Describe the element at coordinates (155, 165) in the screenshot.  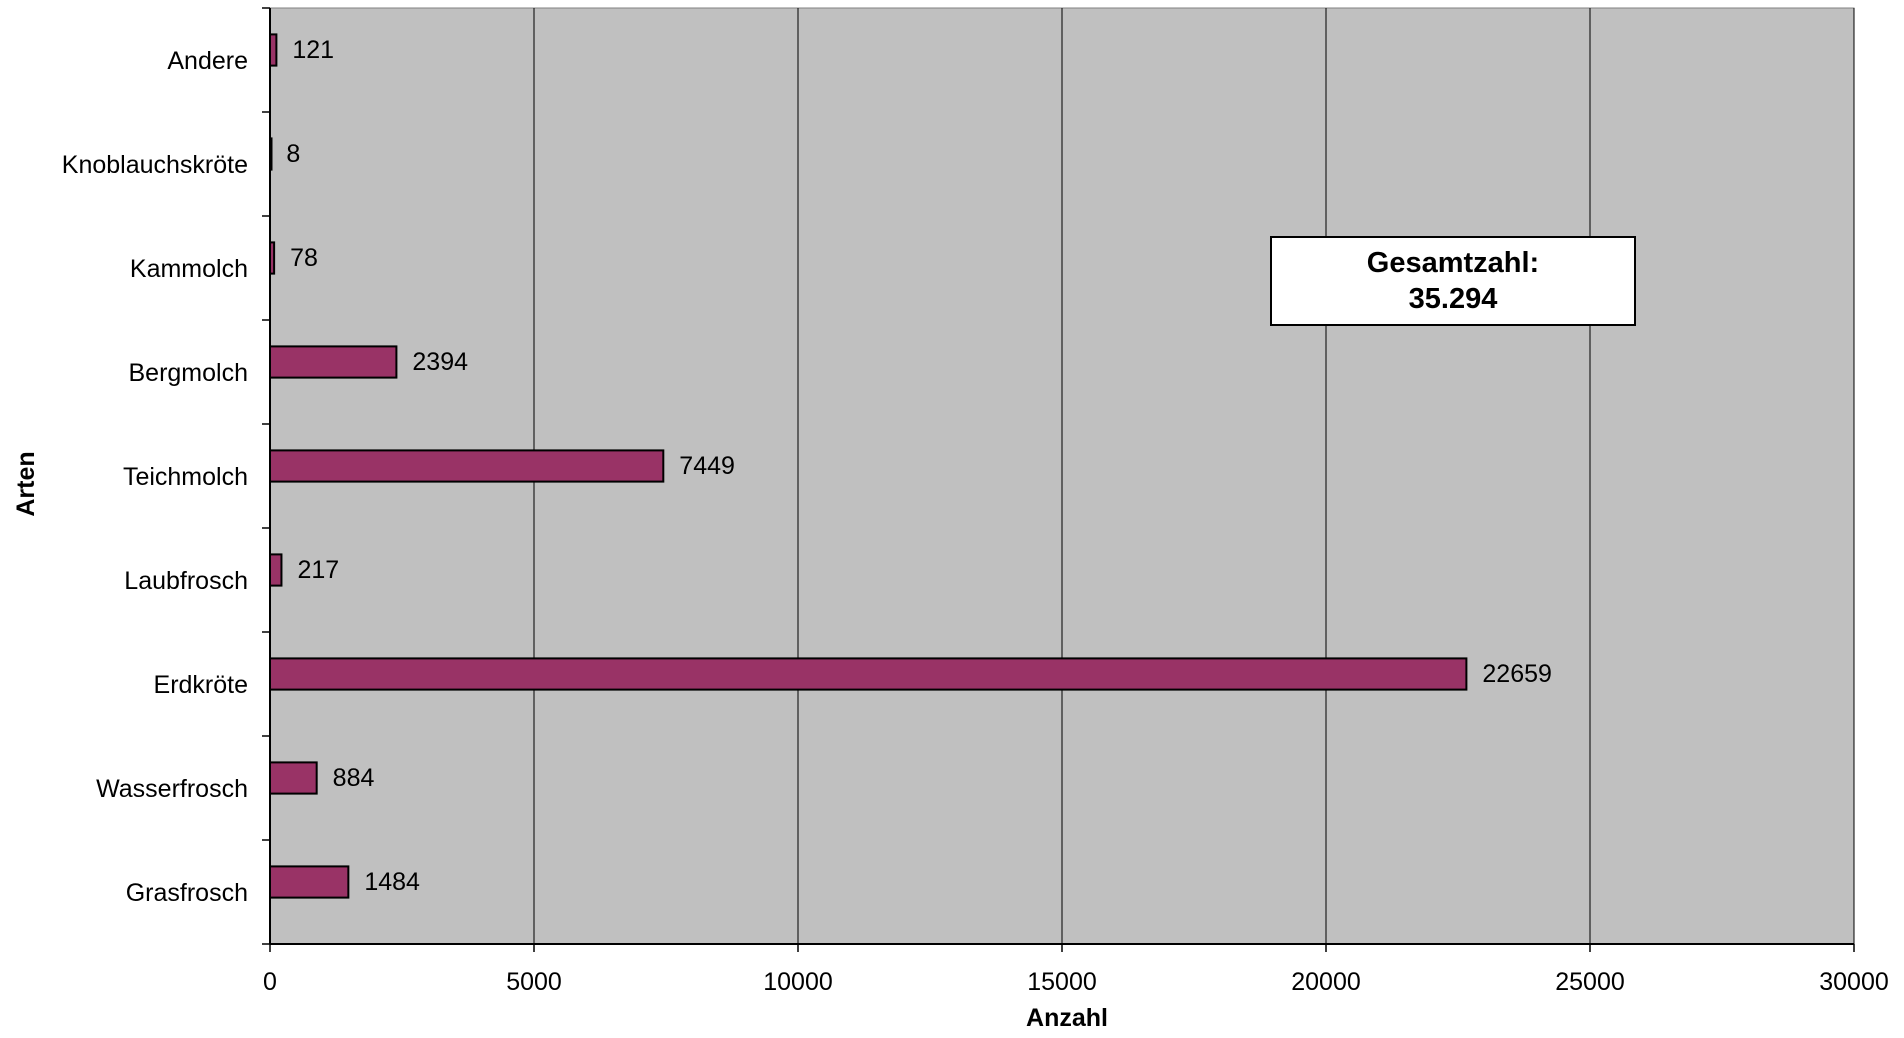
I see `y-tick-label: Knoblauchskröte` at that location.